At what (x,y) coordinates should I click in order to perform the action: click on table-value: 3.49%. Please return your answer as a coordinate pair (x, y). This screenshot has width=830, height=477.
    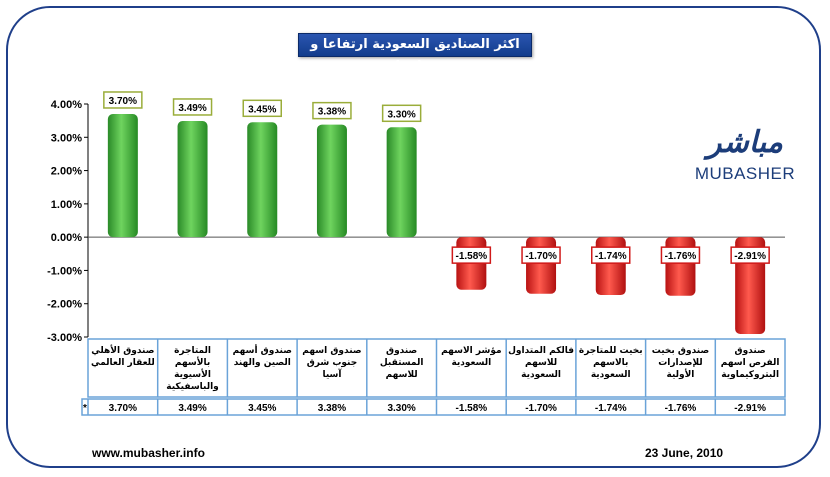
    Looking at the image, I should click on (192, 408).